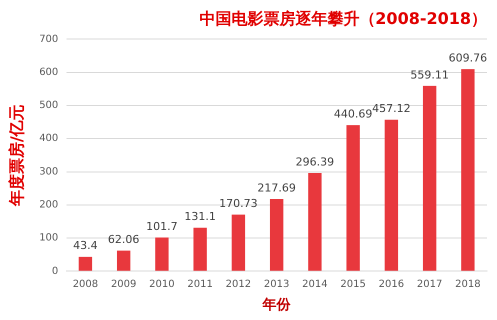 Image resolution: width=497 pixels, height=320 pixels. What do you see at coordinates (85, 245) in the screenshot?
I see `data-label: 43.4` at bounding box center [85, 245].